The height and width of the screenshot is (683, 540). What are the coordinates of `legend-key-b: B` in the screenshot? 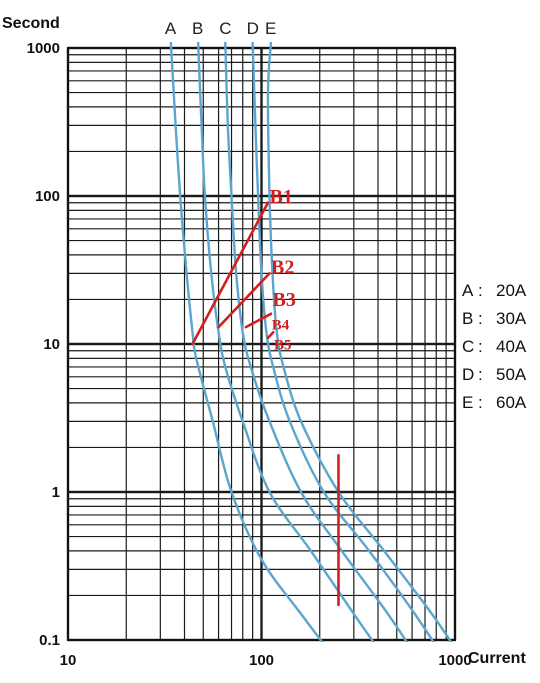 It's located at (467, 318).